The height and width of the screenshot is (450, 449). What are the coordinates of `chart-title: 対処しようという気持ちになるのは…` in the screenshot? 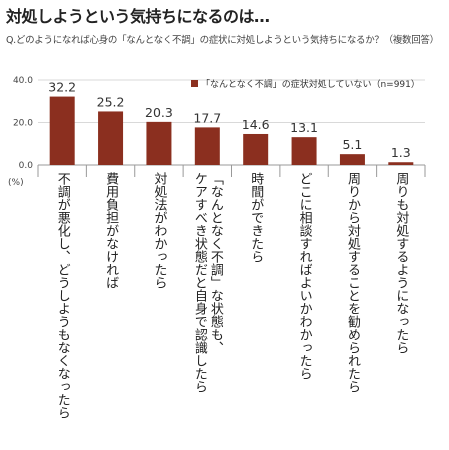 It's located at (138, 16).